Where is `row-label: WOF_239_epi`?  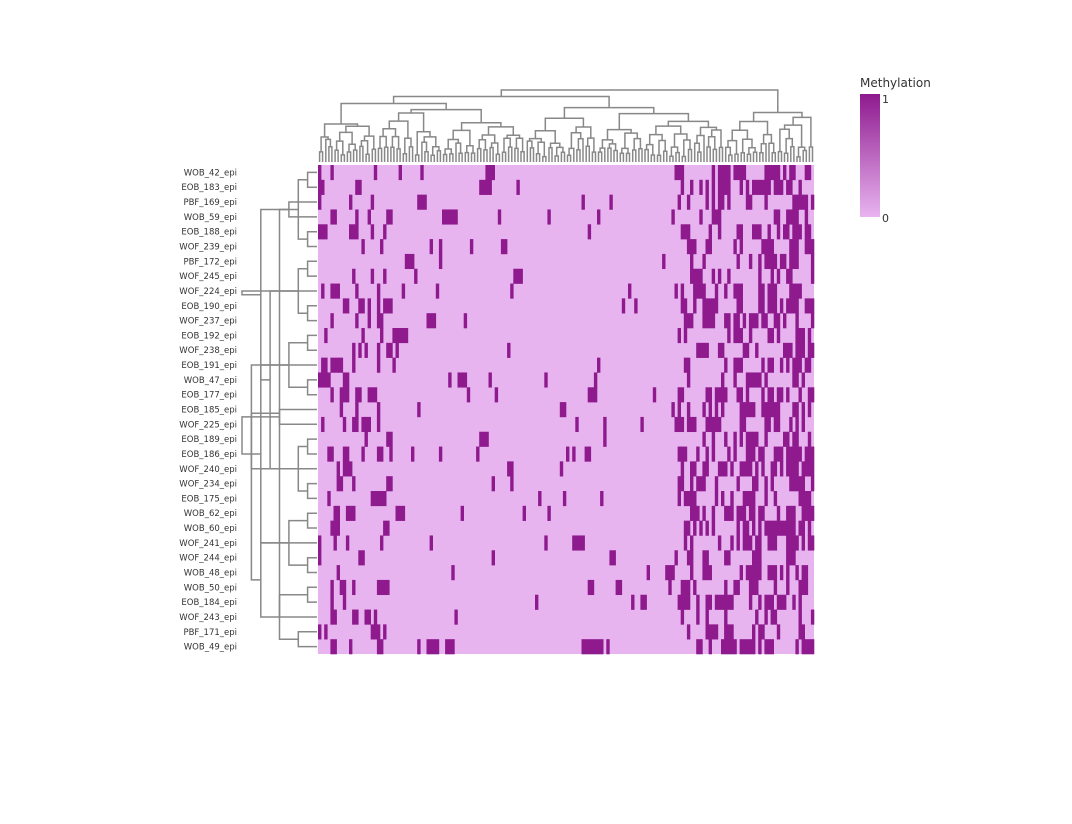 row-label: WOF_239_epi is located at coordinates (208, 248).